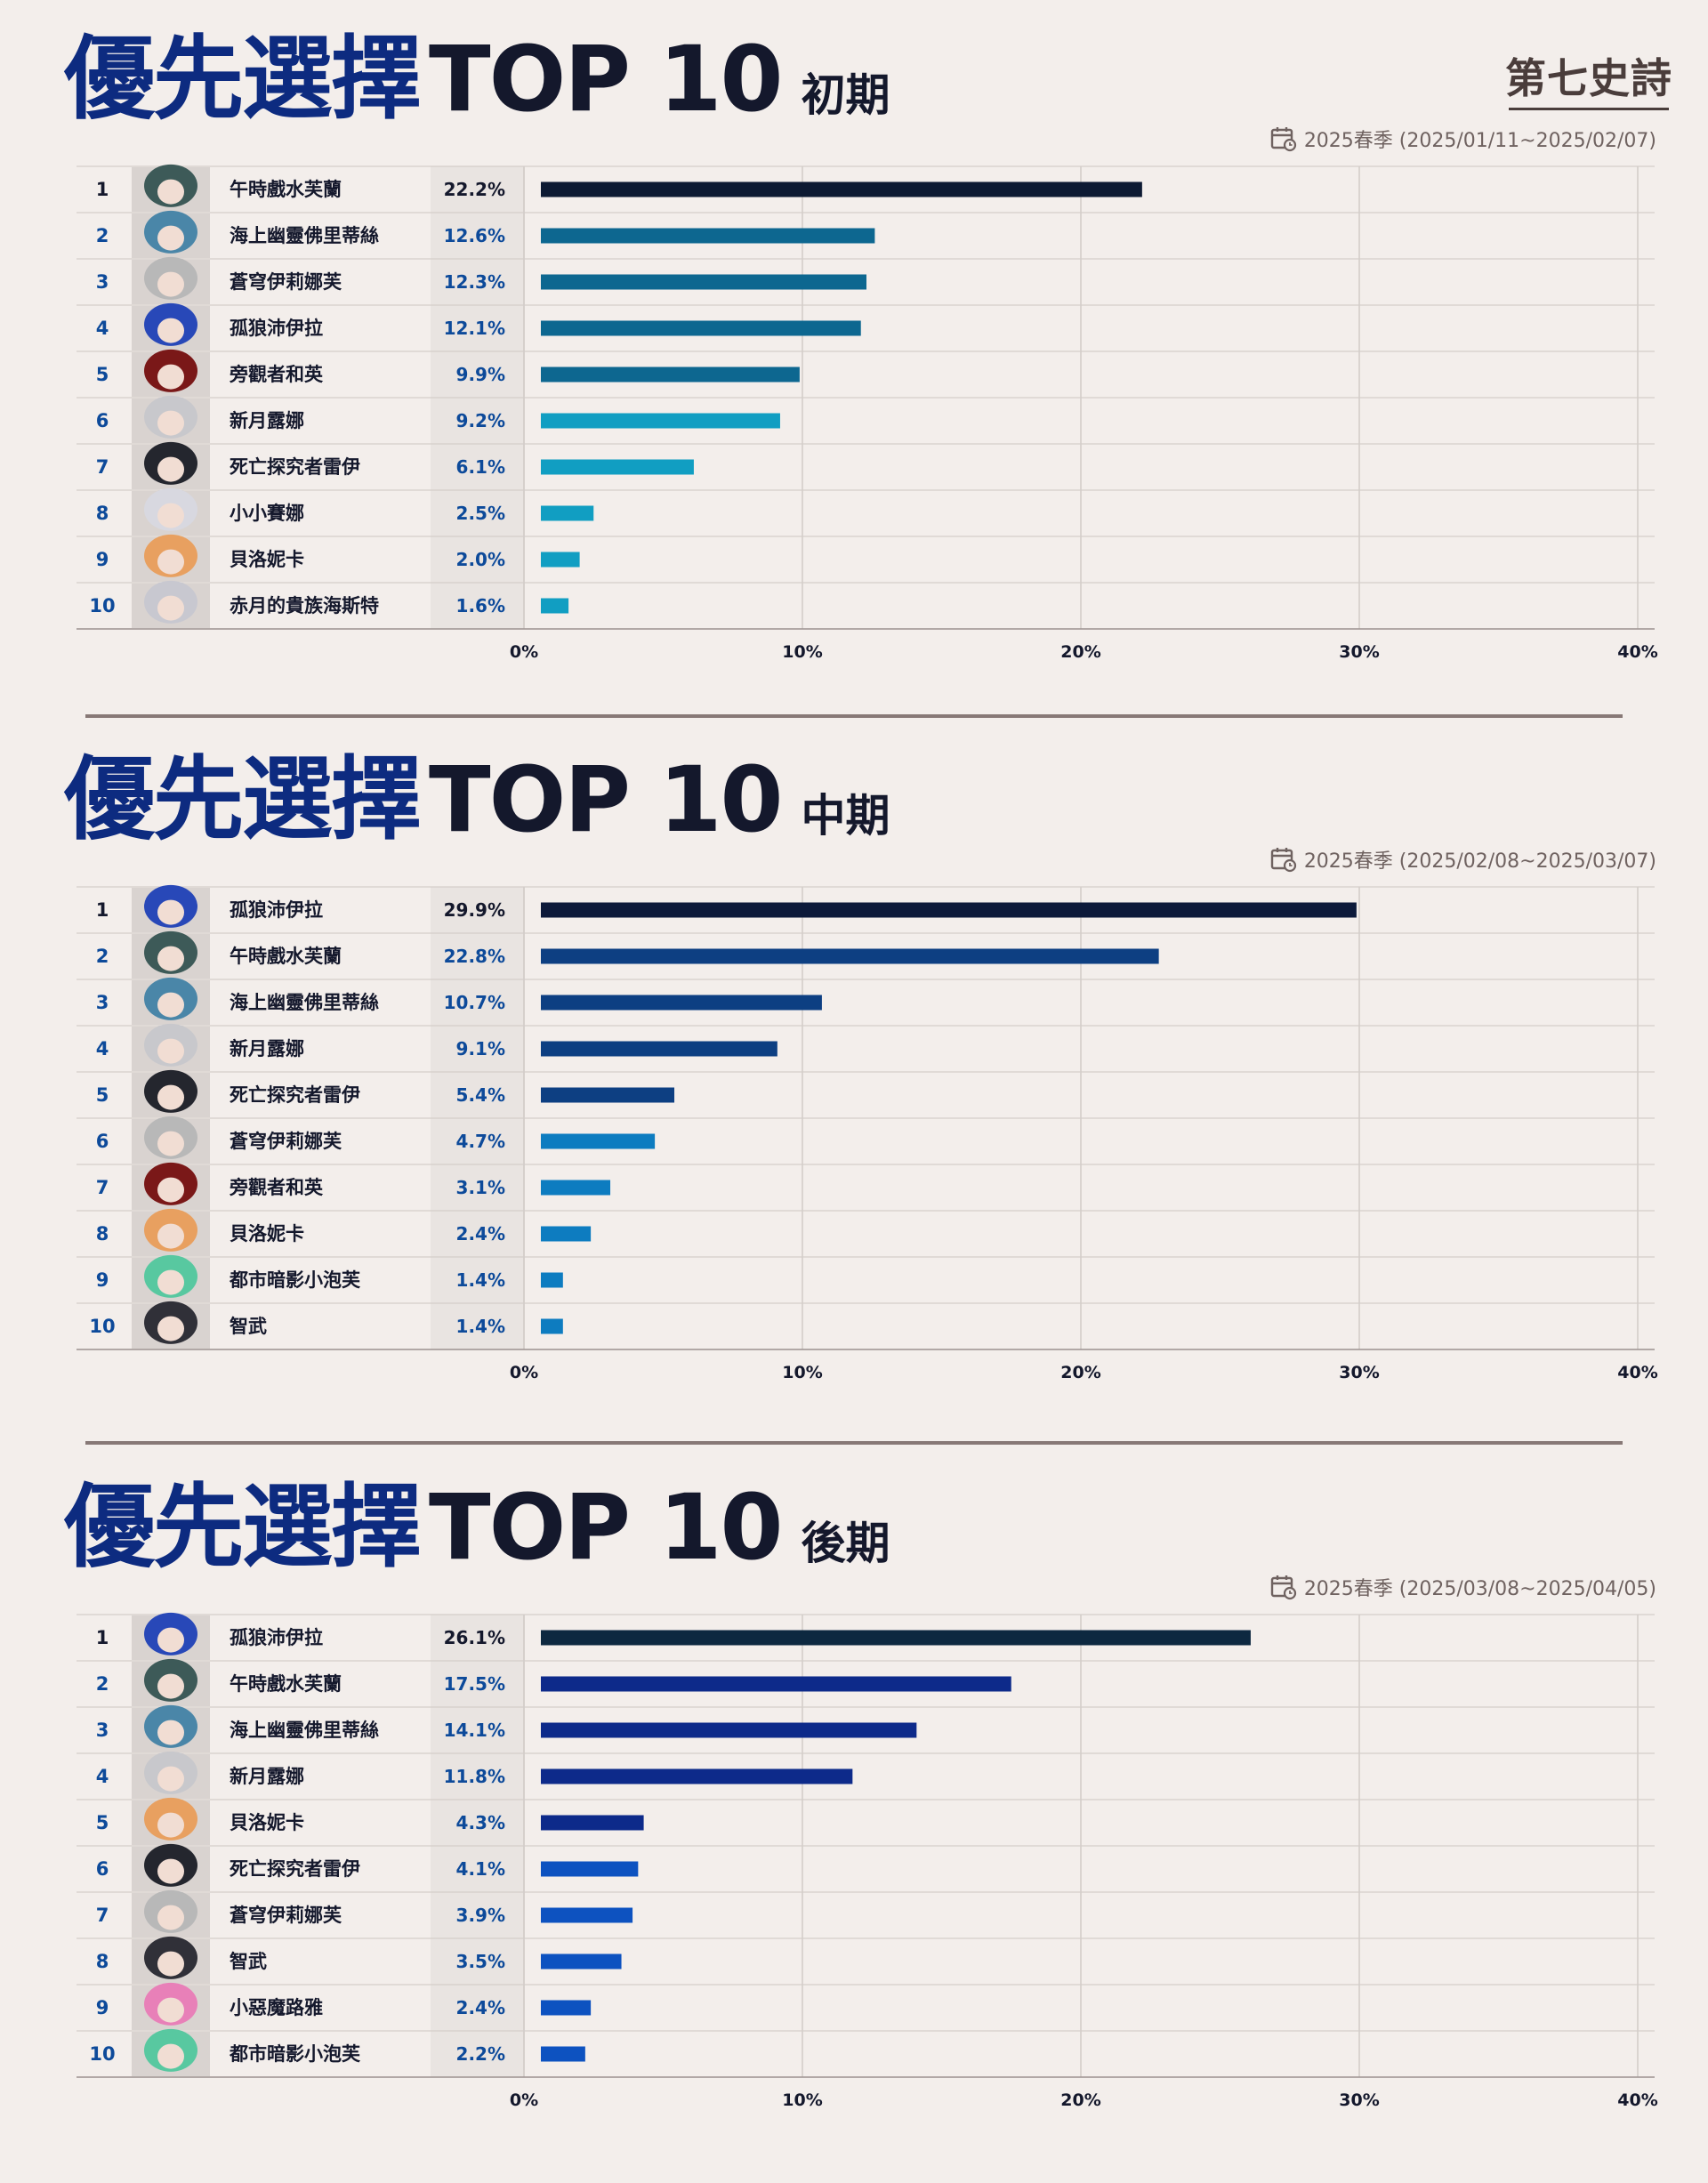 This screenshot has height=2183, width=1708. I want to click on title-phase: 中期, so click(845, 816).